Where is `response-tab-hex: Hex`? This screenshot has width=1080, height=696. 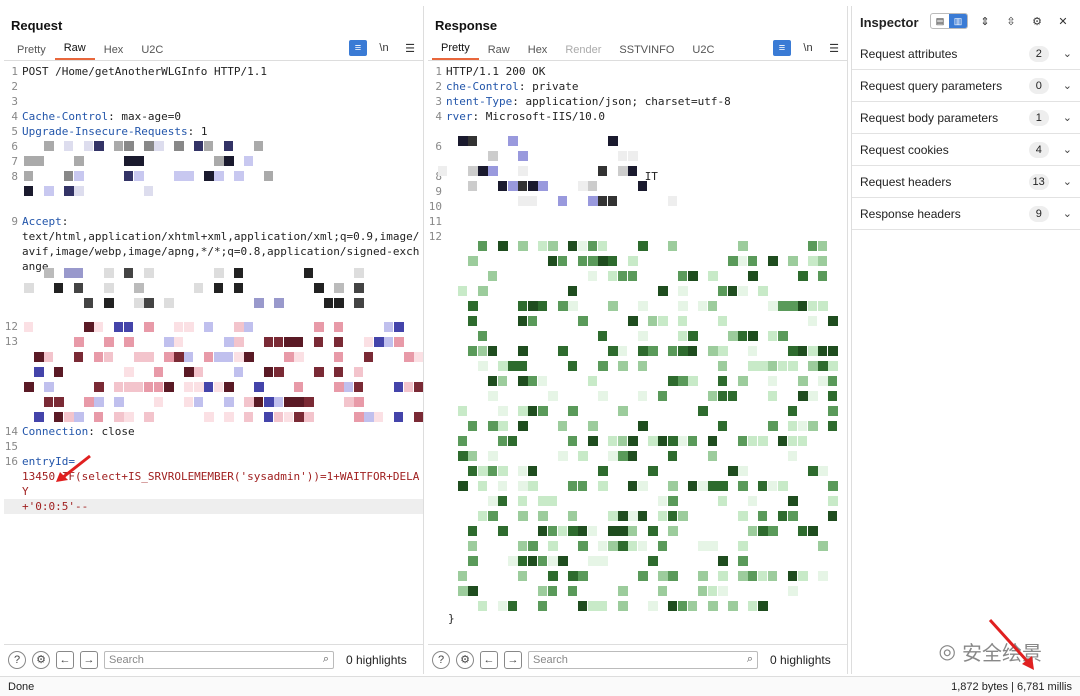 response-tab-hex: Hex is located at coordinates (537, 50).